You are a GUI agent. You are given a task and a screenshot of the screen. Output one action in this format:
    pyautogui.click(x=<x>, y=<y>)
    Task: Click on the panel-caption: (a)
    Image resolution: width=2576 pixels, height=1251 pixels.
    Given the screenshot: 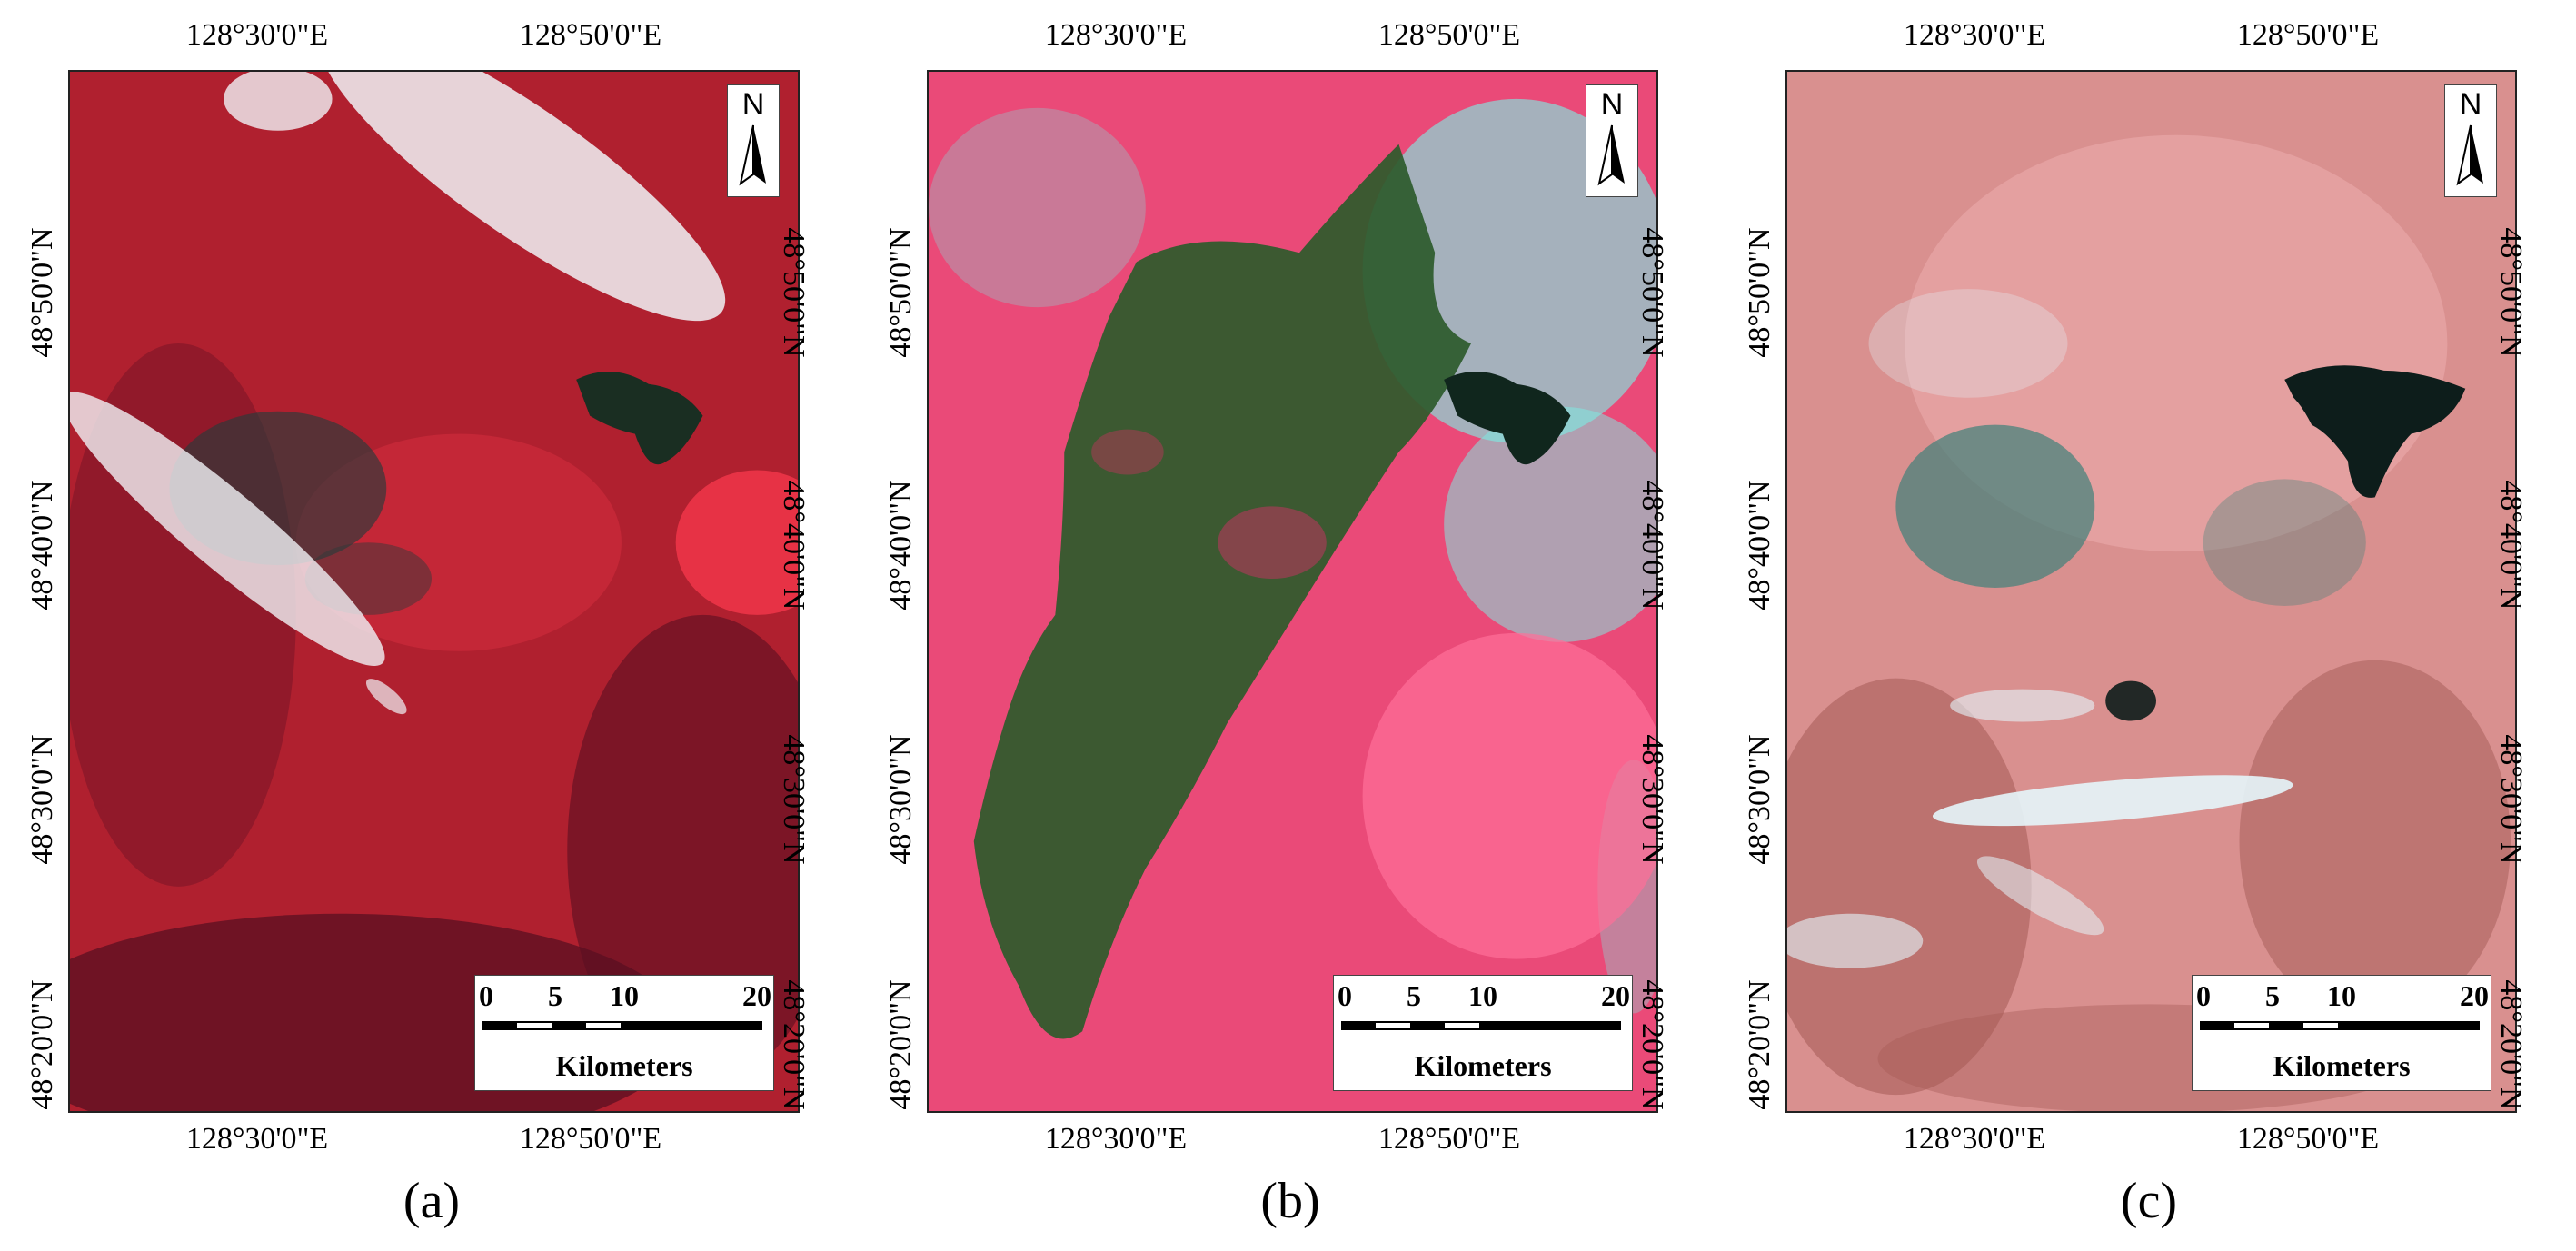 What is the action you would take?
    pyautogui.click(x=432, y=1201)
    